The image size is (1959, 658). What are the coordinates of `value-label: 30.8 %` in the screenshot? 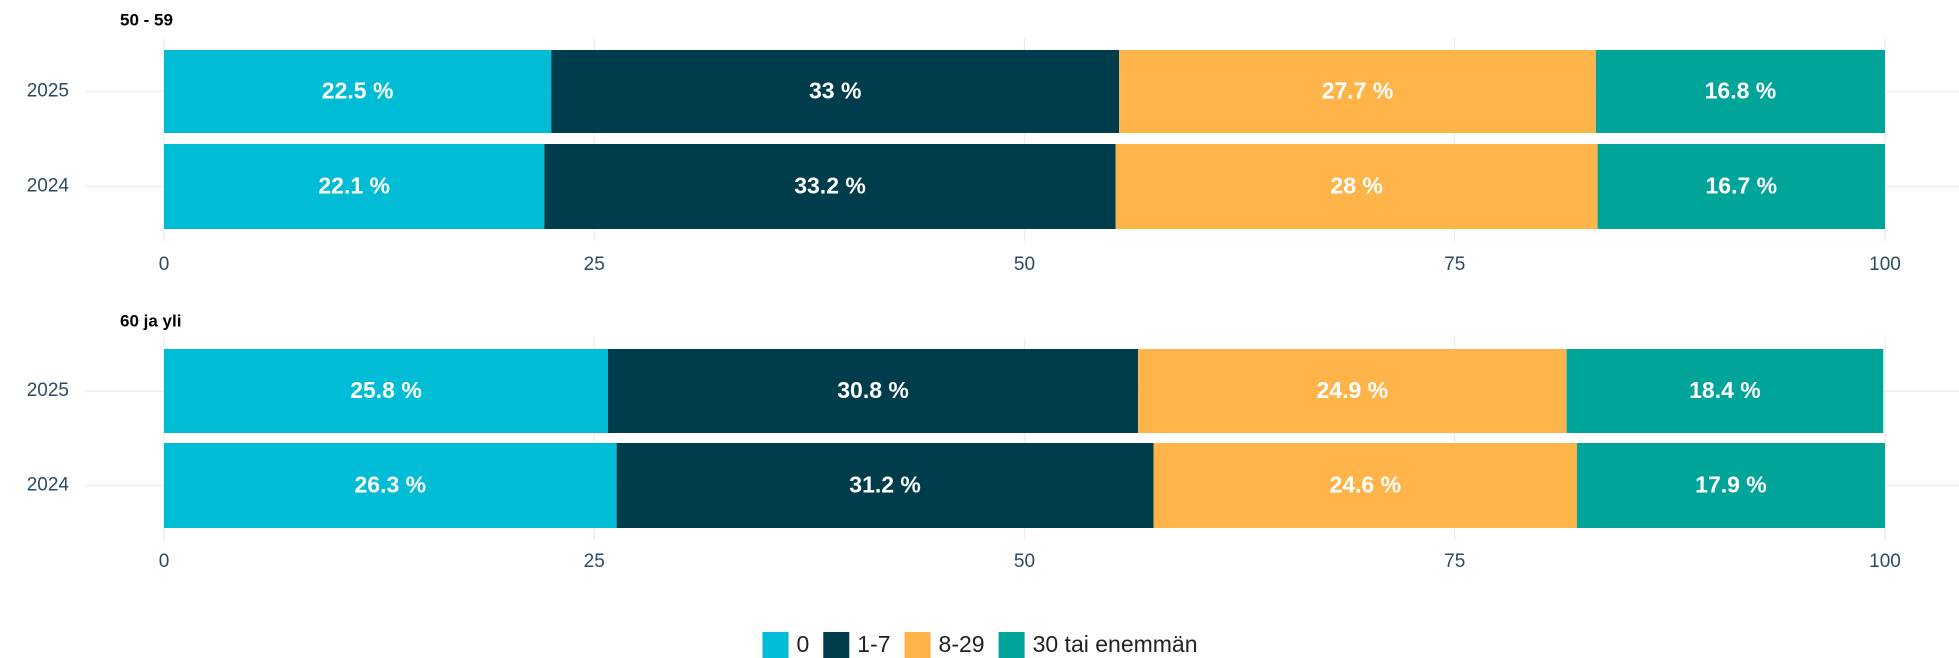 It's located at (873, 390).